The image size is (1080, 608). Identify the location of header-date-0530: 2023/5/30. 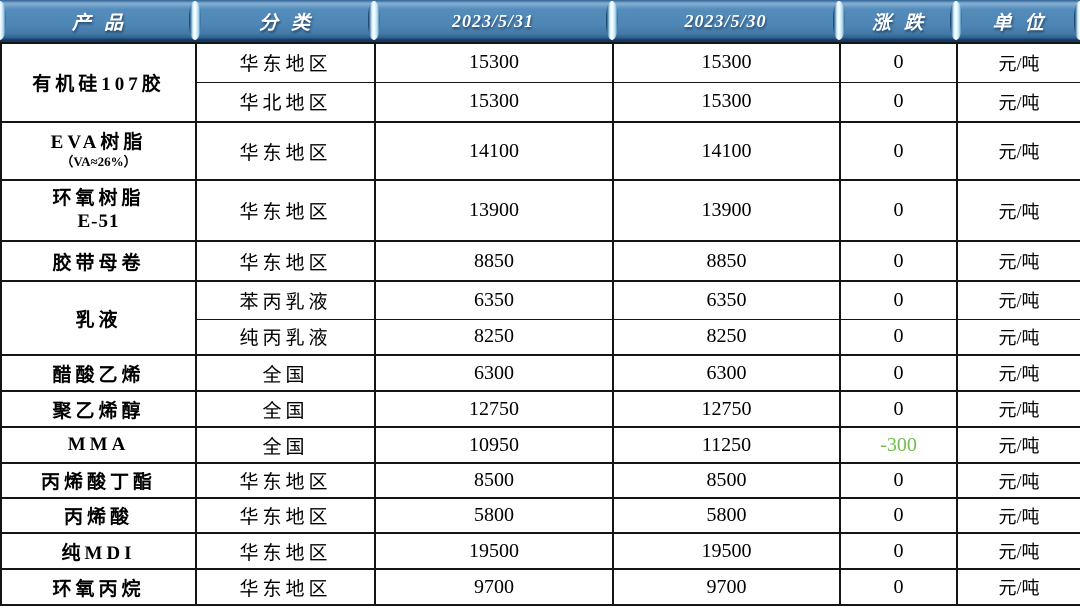
(722, 21).